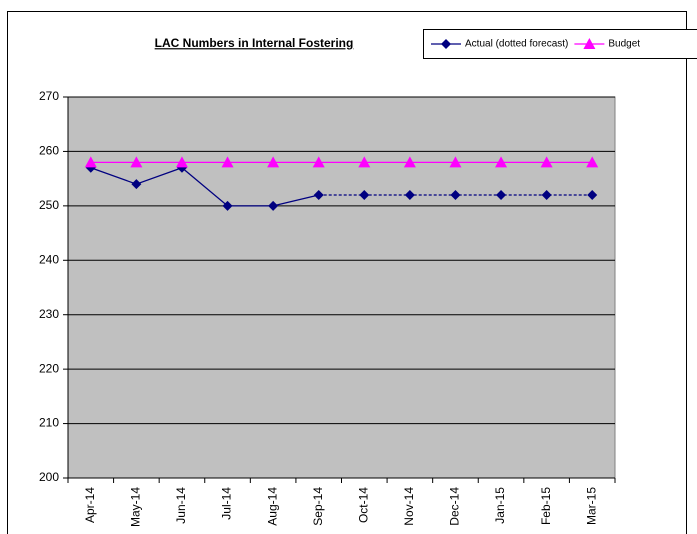 This screenshot has width=697, height=534. Describe the element at coordinates (254, 43) in the screenshot. I see `chart-title: LAC Numbers in Internal Fostering` at that location.